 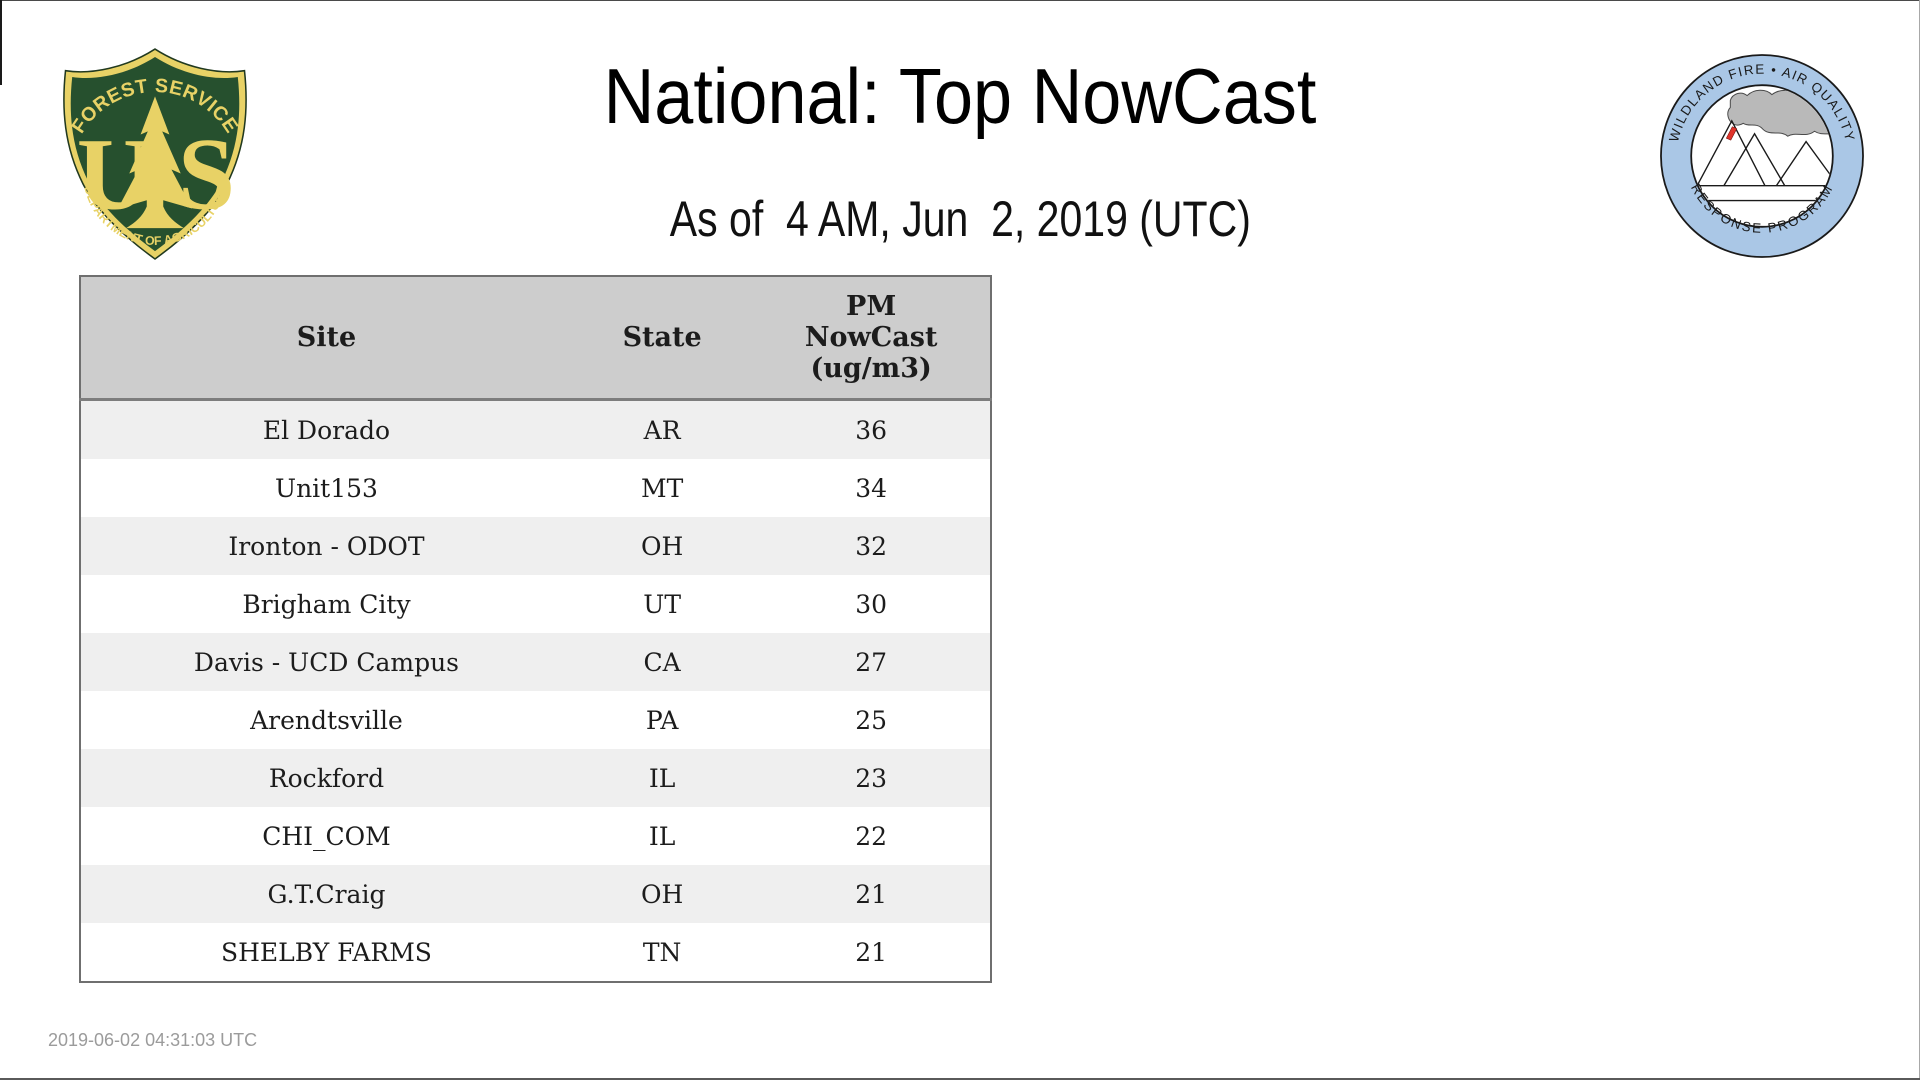 What do you see at coordinates (535, 429) in the screenshot?
I see `table-row: El Dorado AR 36` at bounding box center [535, 429].